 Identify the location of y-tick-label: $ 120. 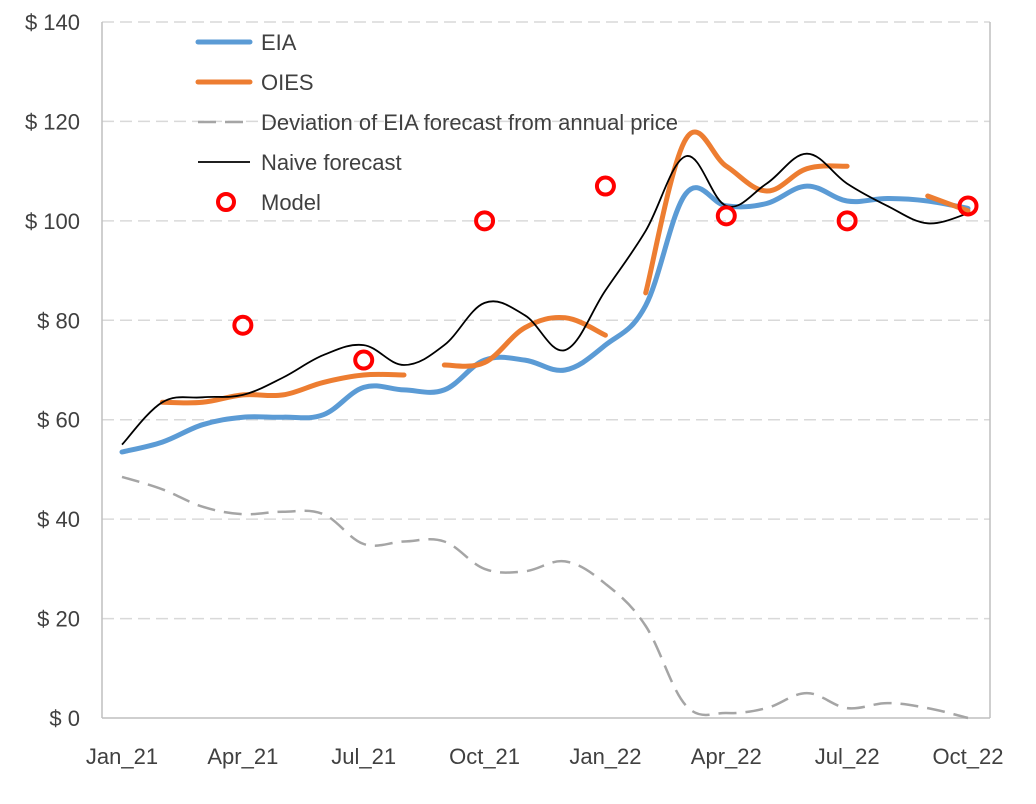
(52, 121).